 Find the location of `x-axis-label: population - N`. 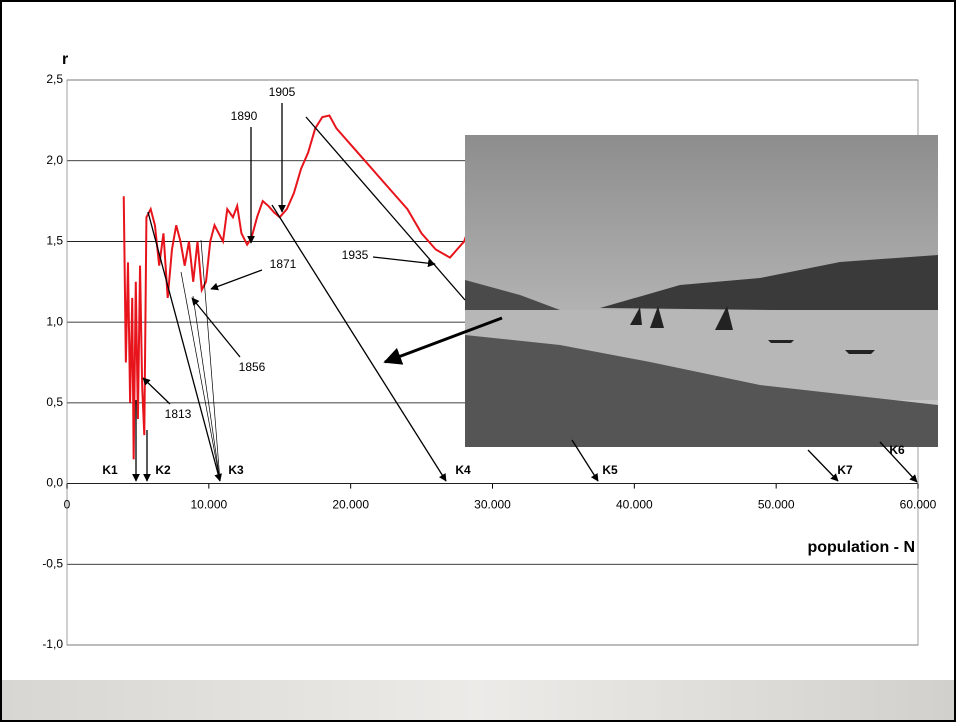

x-axis-label: population - N is located at coordinates (861, 547).